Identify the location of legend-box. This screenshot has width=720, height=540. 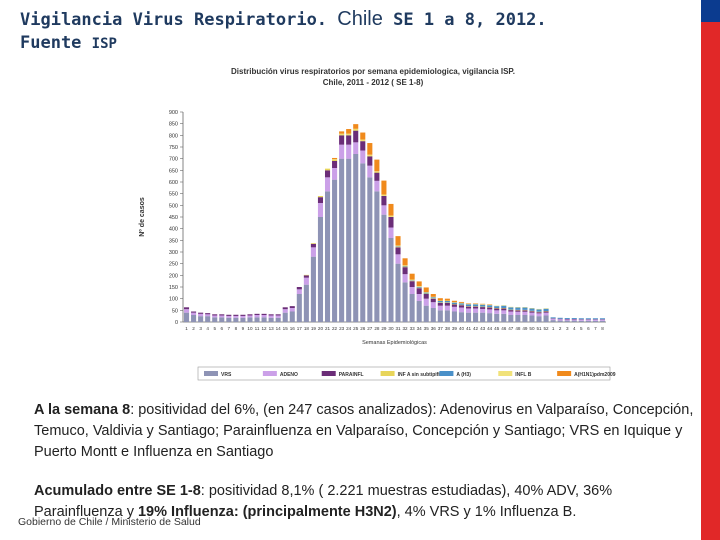
(404, 373).